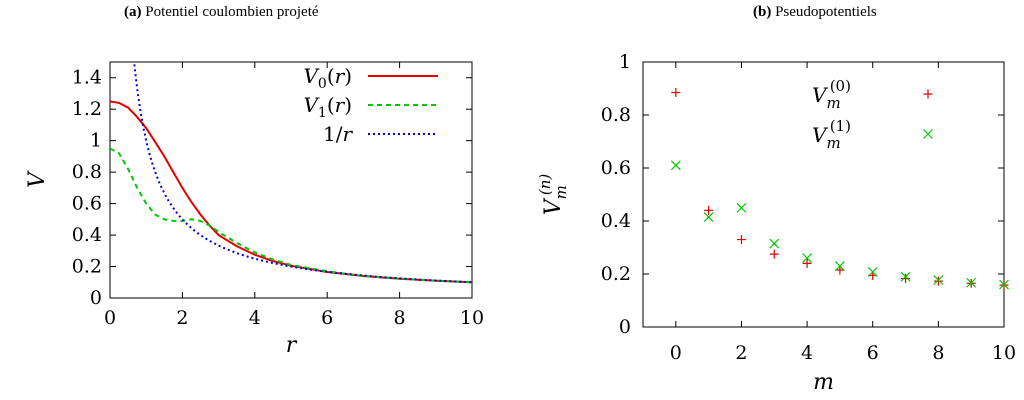 The image size is (1024, 400). What do you see at coordinates (87, 78) in the screenshot?
I see `panel-a-ytick-label: 1.4` at bounding box center [87, 78].